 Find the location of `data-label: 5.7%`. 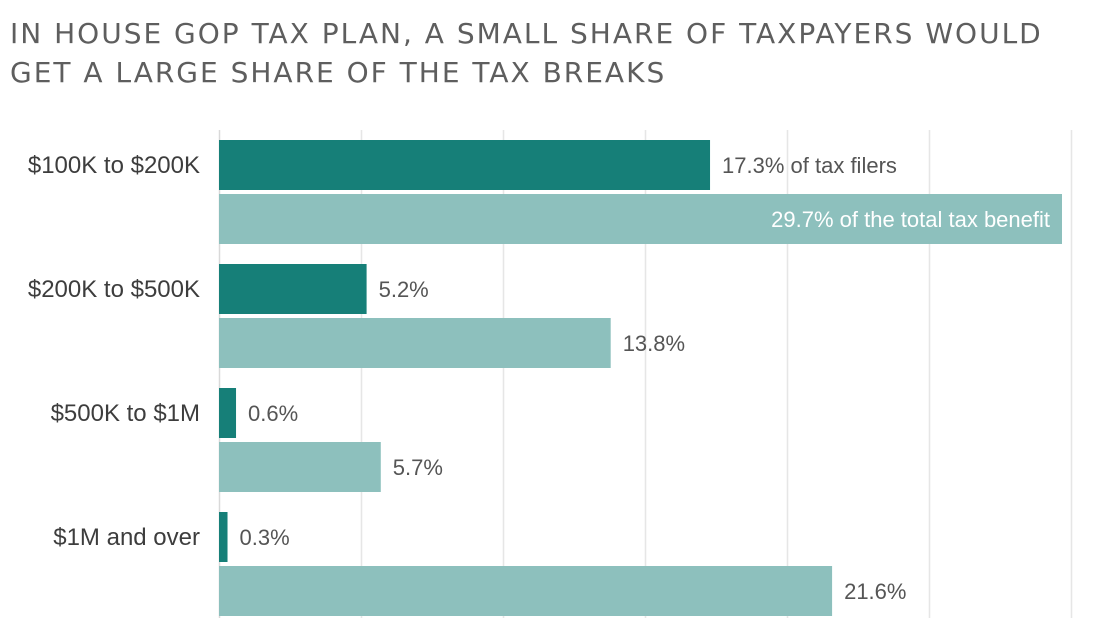

data-label: 5.7% is located at coordinates (418, 467).